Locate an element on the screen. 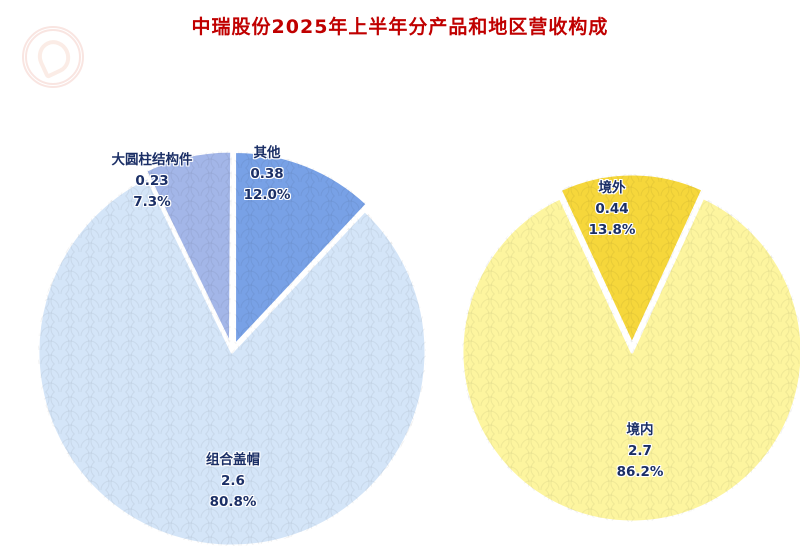  chart-title: 中瑞股份2025年上半年分产品和地区营收构成 is located at coordinates (400, 27).